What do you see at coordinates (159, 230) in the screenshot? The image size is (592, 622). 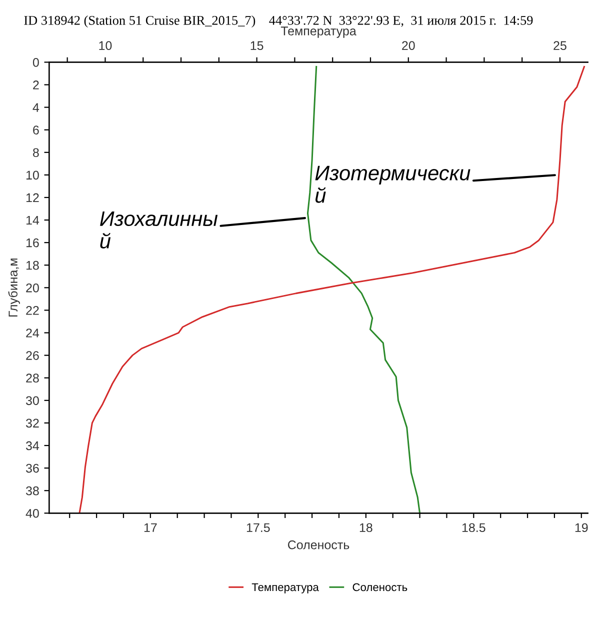 I see `annotation: Изохалинны й` at bounding box center [159, 230].